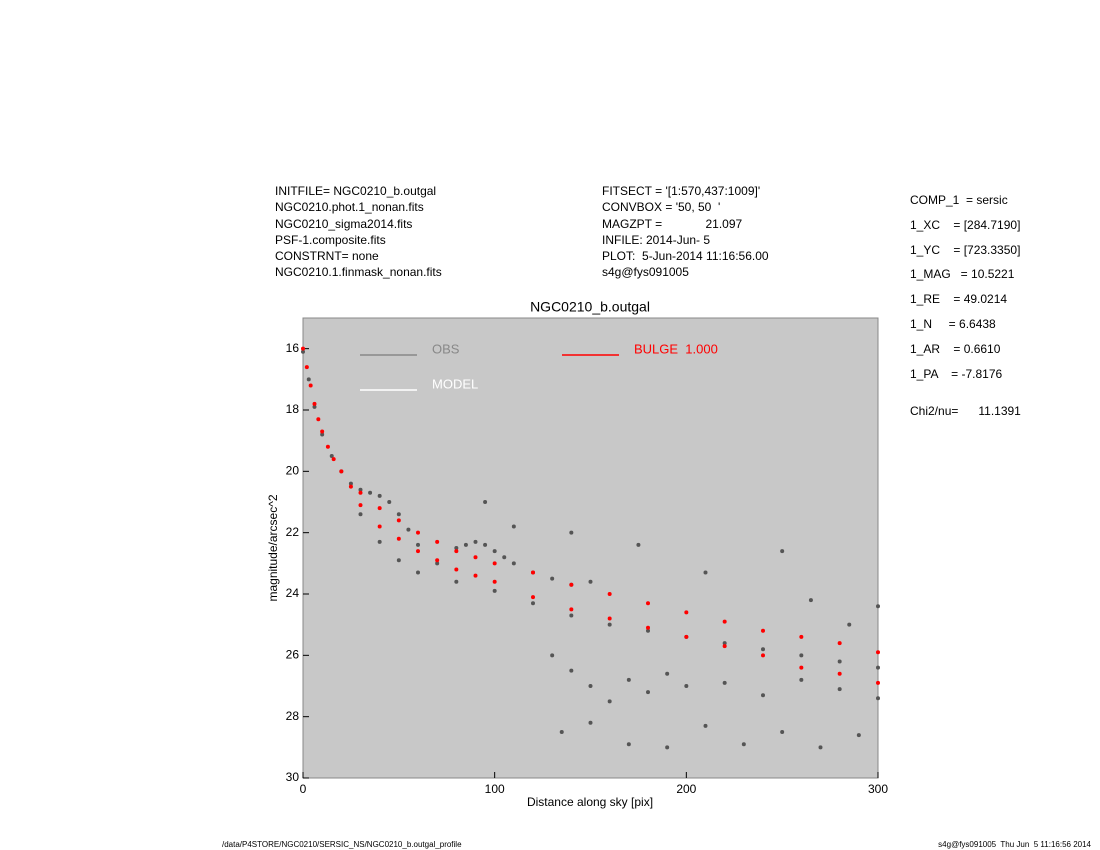  What do you see at coordinates (956, 373) in the screenshot?
I see `param-line: 1_PA = -7.8176` at bounding box center [956, 373].